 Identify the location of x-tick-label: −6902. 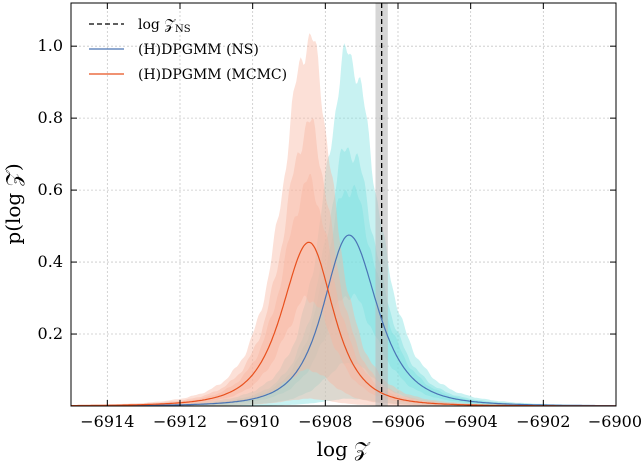
(543, 421).